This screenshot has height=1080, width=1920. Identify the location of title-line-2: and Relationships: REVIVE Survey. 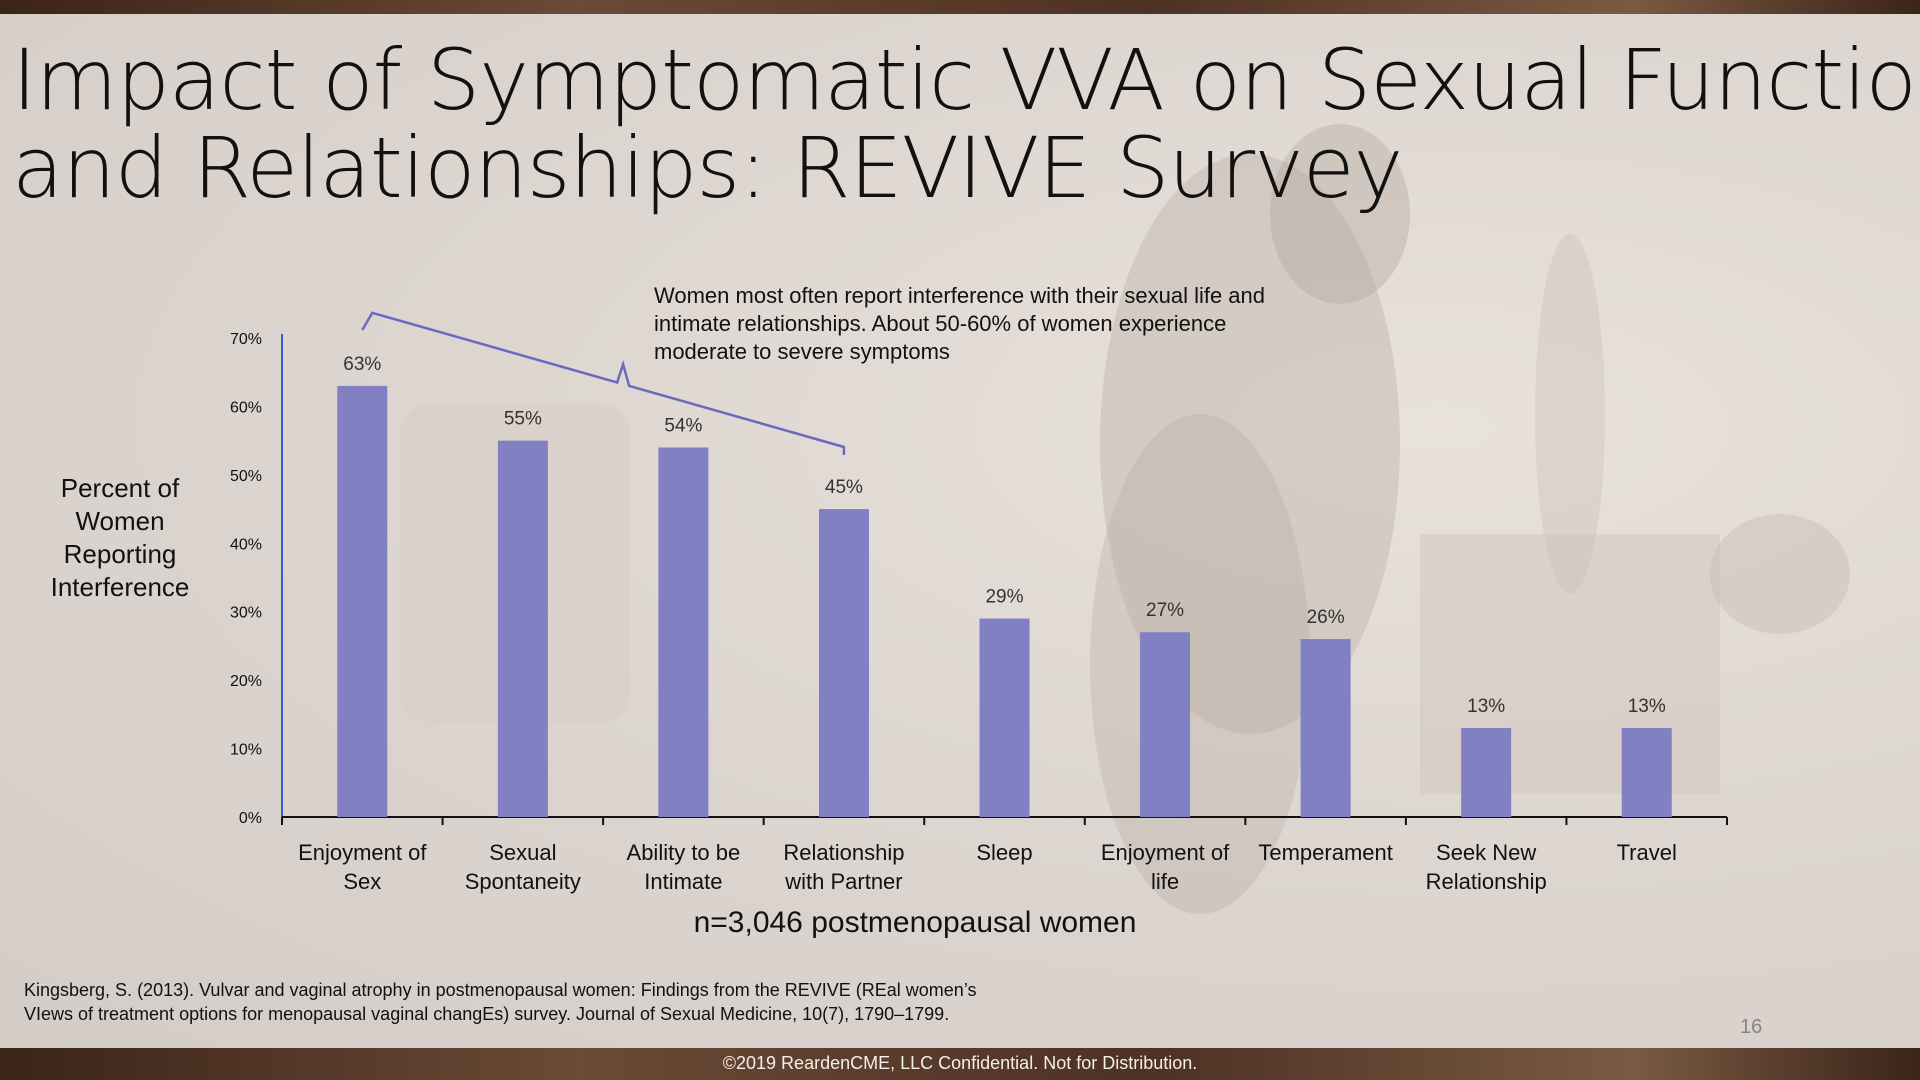
(707, 168).